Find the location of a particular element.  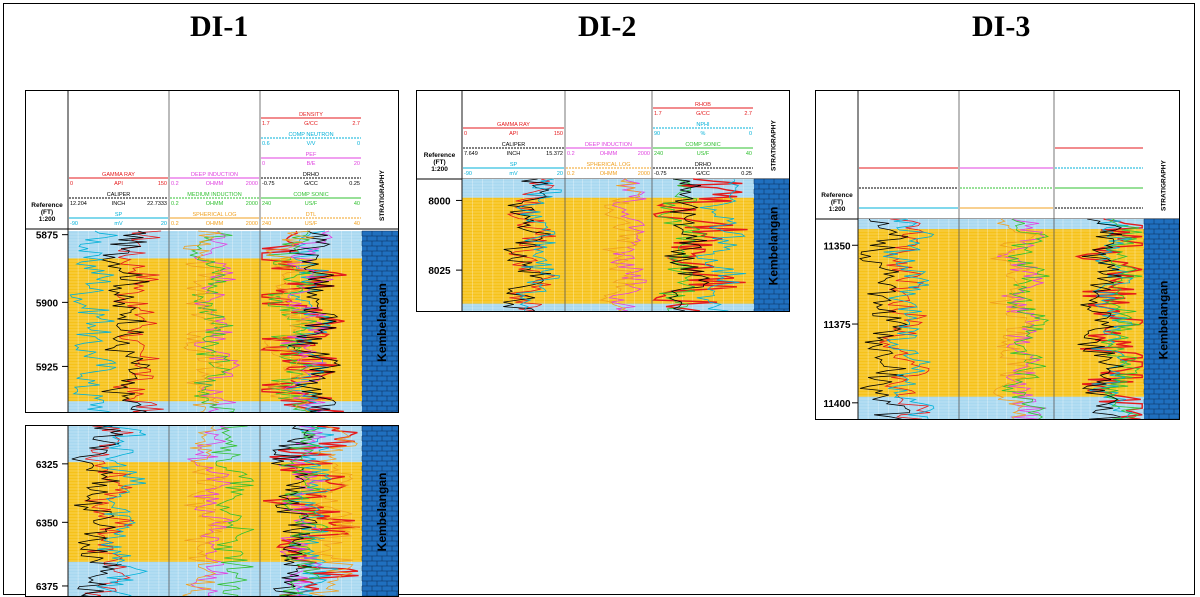

curve-min-label: 12.204 is located at coordinates (78, 204).